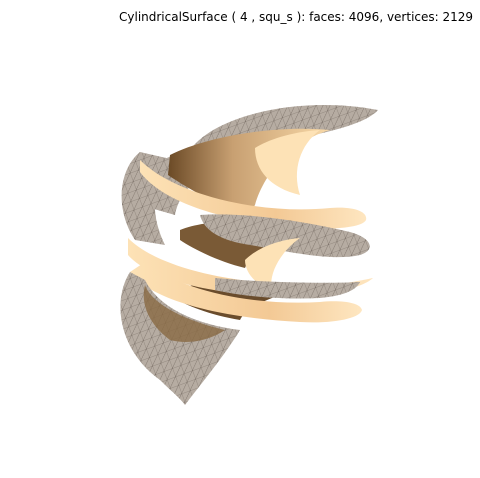  I want to click on outer-strip-left, so click(148, 198).